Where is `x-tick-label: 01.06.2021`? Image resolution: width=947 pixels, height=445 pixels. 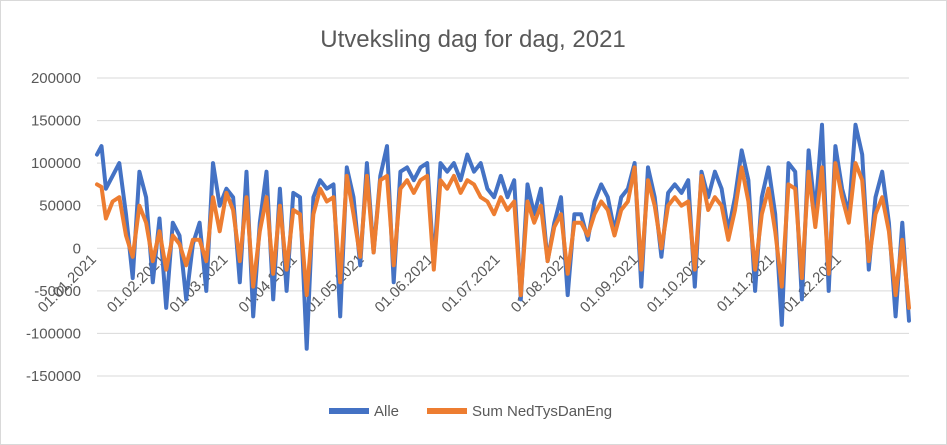
x-tick-label: 01.06.2021 is located at coordinates (404, 283).